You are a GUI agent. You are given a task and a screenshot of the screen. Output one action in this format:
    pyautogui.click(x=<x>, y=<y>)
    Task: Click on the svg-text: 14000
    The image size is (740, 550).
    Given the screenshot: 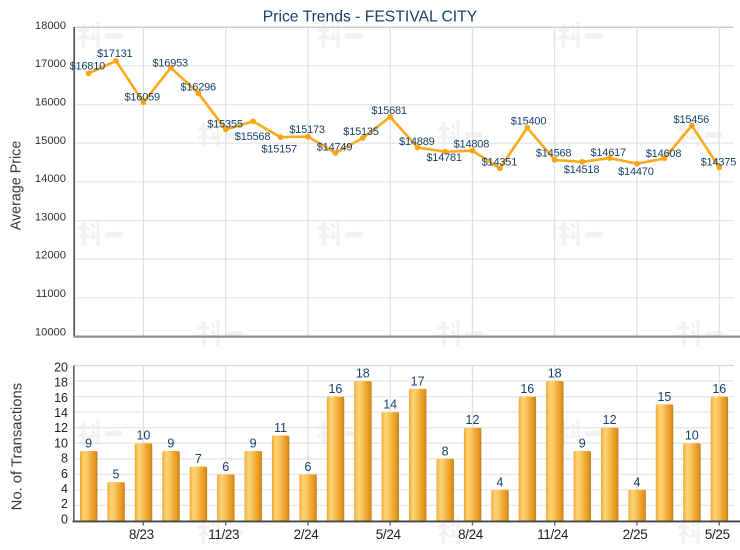 What is the action you would take?
    pyautogui.click(x=50, y=179)
    